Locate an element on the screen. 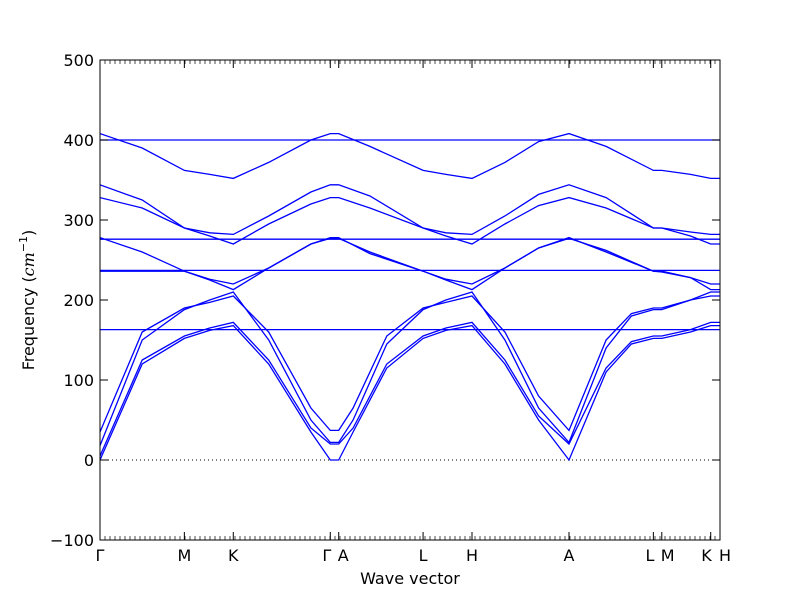 The height and width of the screenshot is (600, 800). y-tick-label: −100 is located at coordinates (72, 540).